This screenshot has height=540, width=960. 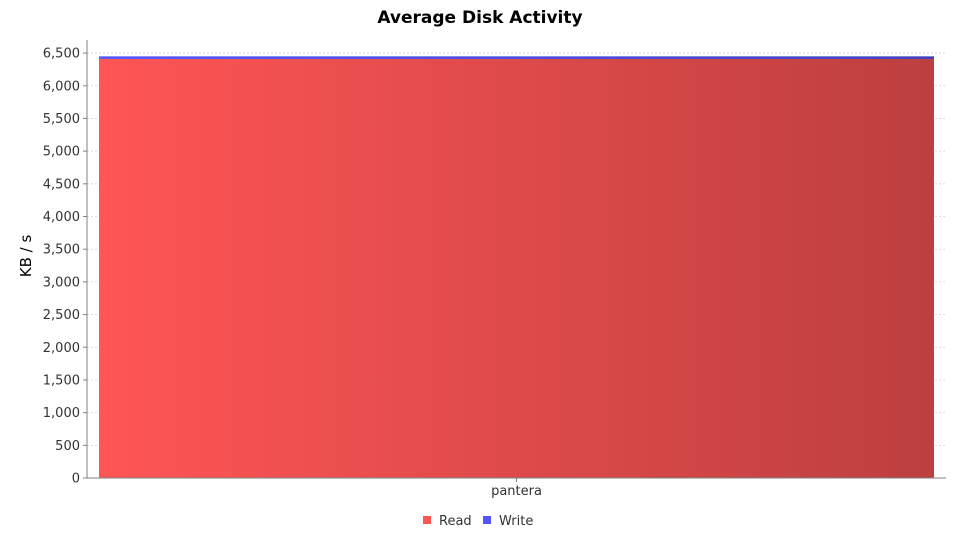 What do you see at coordinates (61, 380) in the screenshot?
I see `y-tick-label: 1,500` at bounding box center [61, 380].